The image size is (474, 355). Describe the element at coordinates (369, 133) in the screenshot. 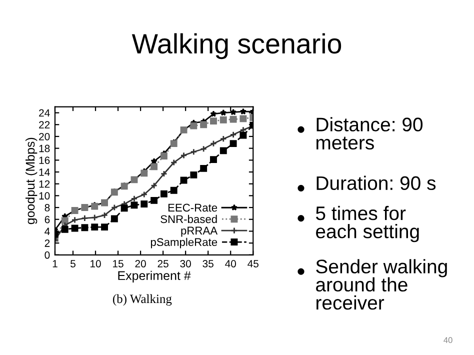

I see `text: Distance: 90 meters` at that location.